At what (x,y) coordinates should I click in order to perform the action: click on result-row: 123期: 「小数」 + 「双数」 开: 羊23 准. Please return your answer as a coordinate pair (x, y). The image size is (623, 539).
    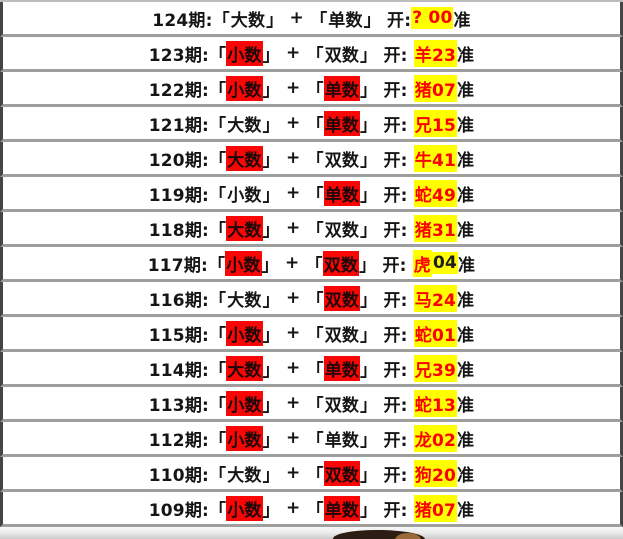
    Looking at the image, I should click on (311, 54).